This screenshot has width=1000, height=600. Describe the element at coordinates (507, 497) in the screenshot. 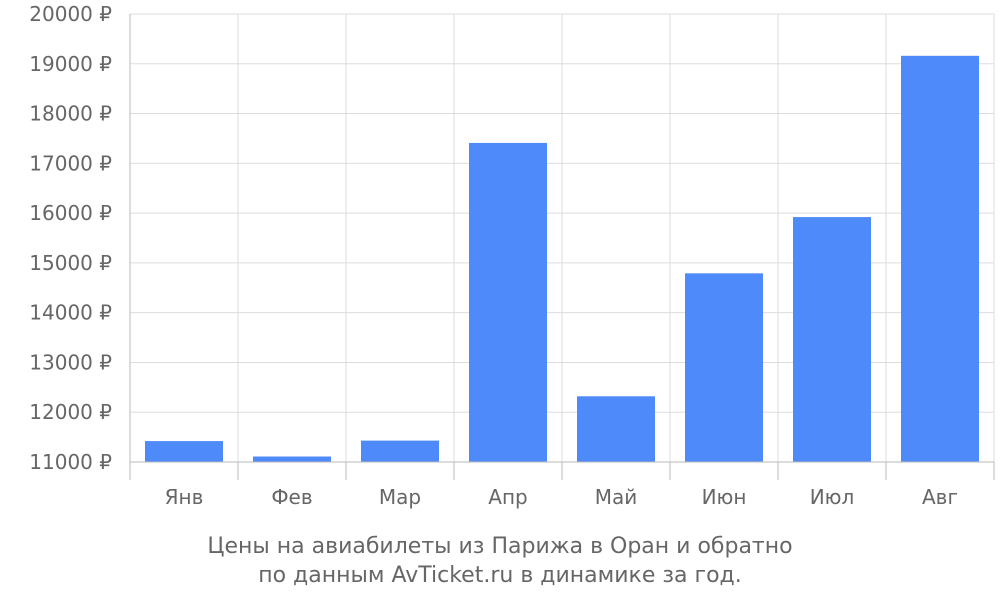

I see `x-tick-label: Апр` at that location.